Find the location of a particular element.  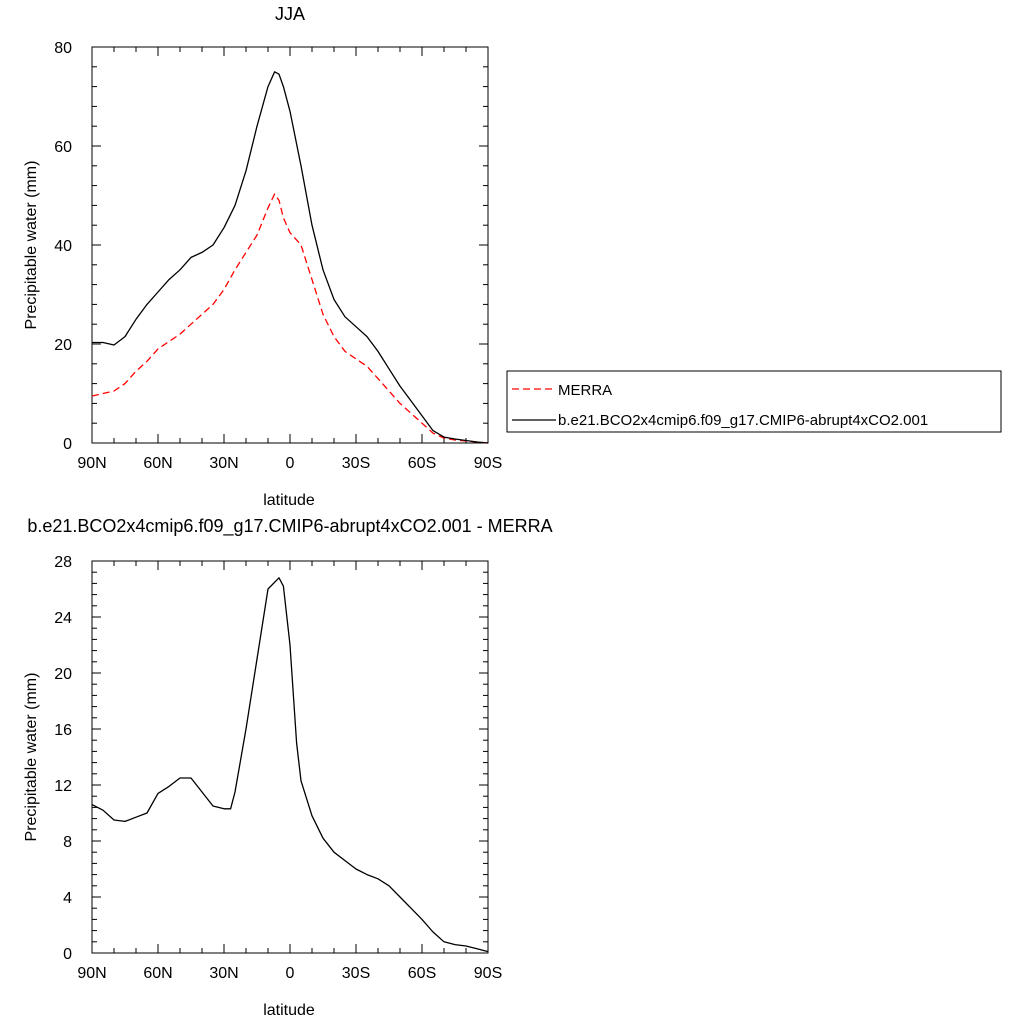

bottom-y-tick-label: 8 is located at coordinates (67, 842).